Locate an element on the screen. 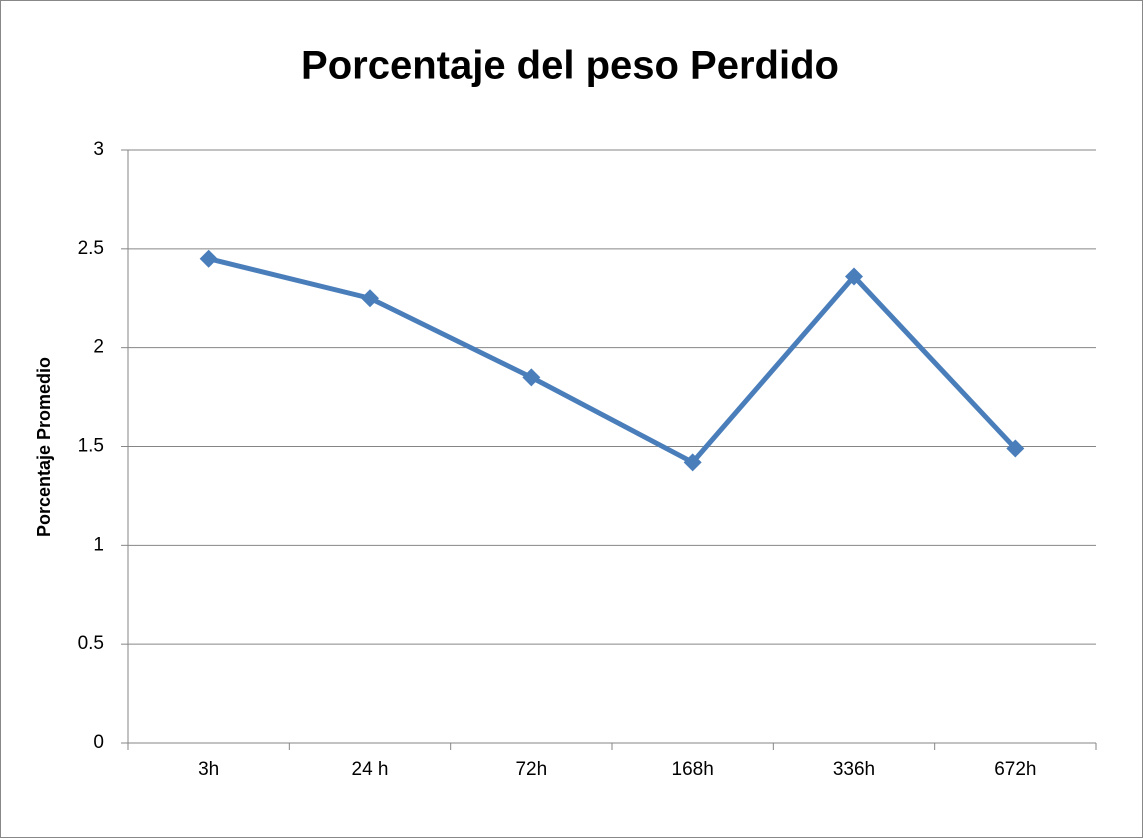  chart-title: Porcentaje del peso Perdido is located at coordinates (570, 66).